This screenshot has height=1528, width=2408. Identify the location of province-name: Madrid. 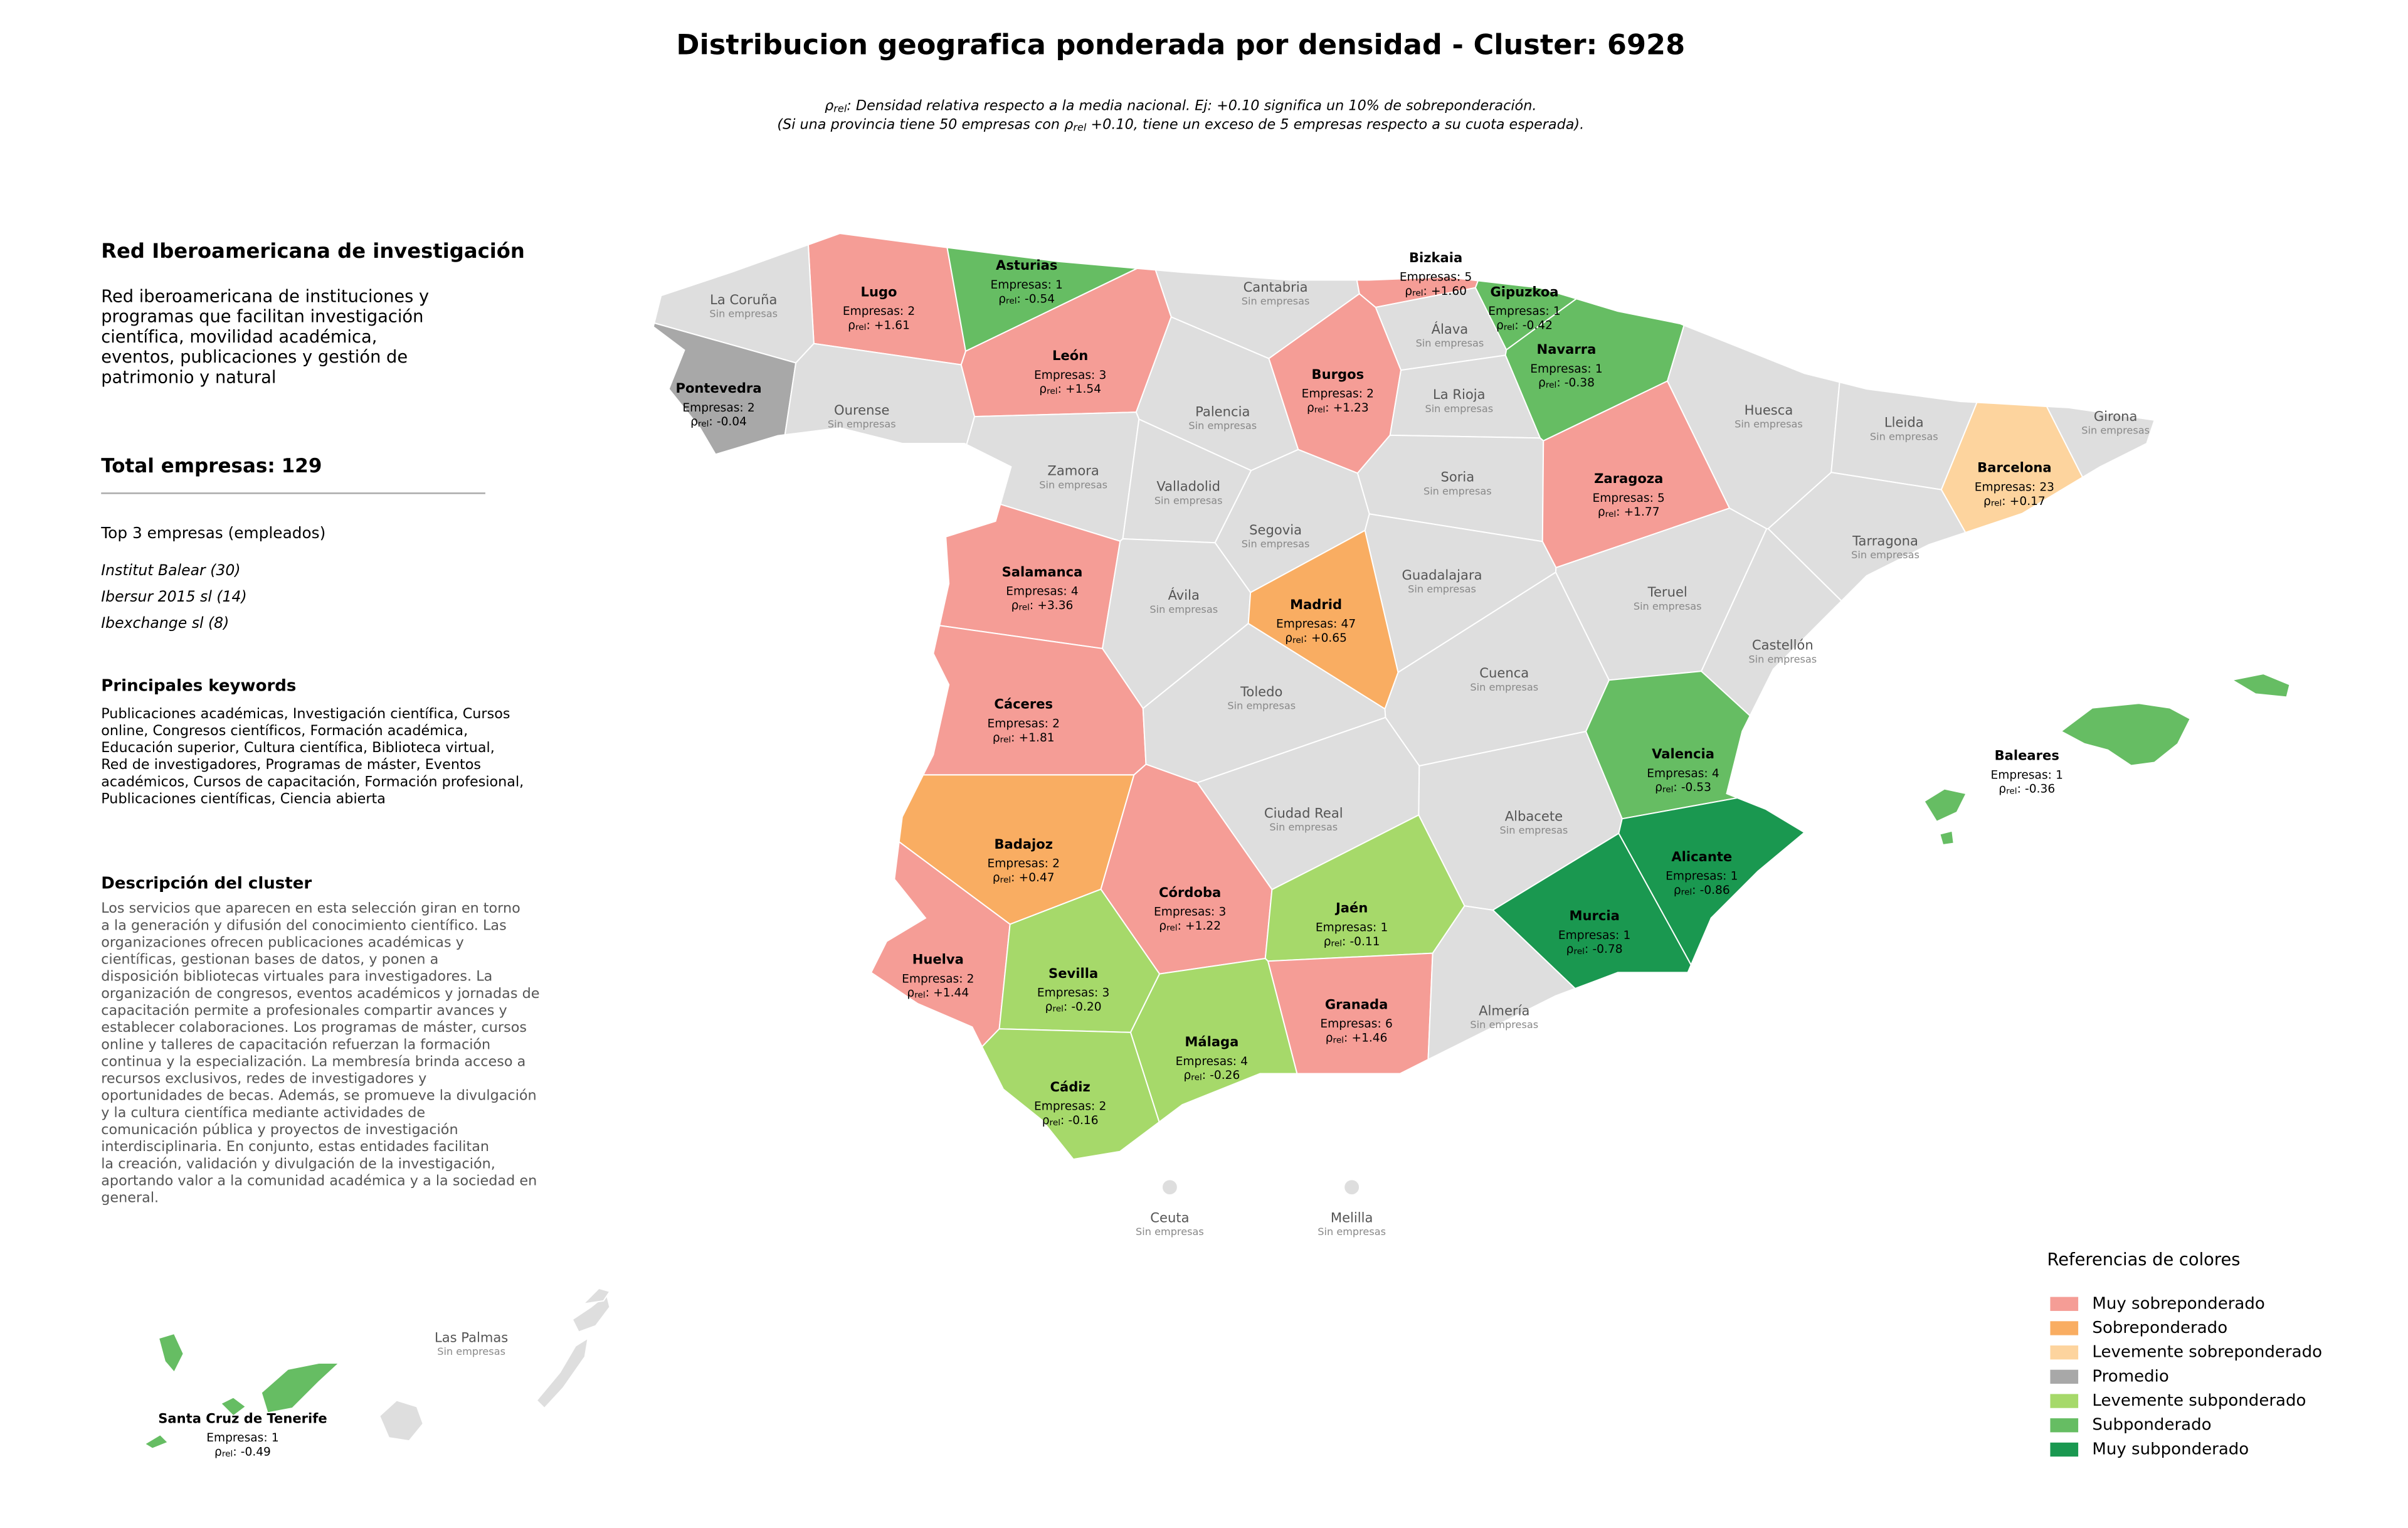
(1316, 604).